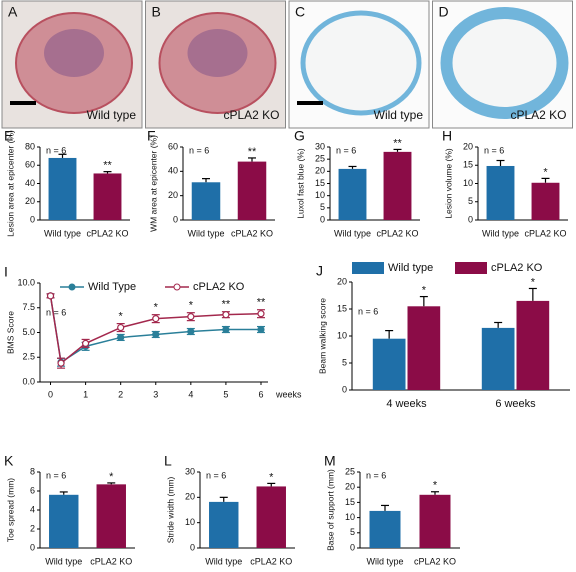 The width and height of the screenshot is (576, 572). What do you see at coordinates (28, 357) in the screenshot?
I see `y-tick-label: 2.5` at bounding box center [28, 357].